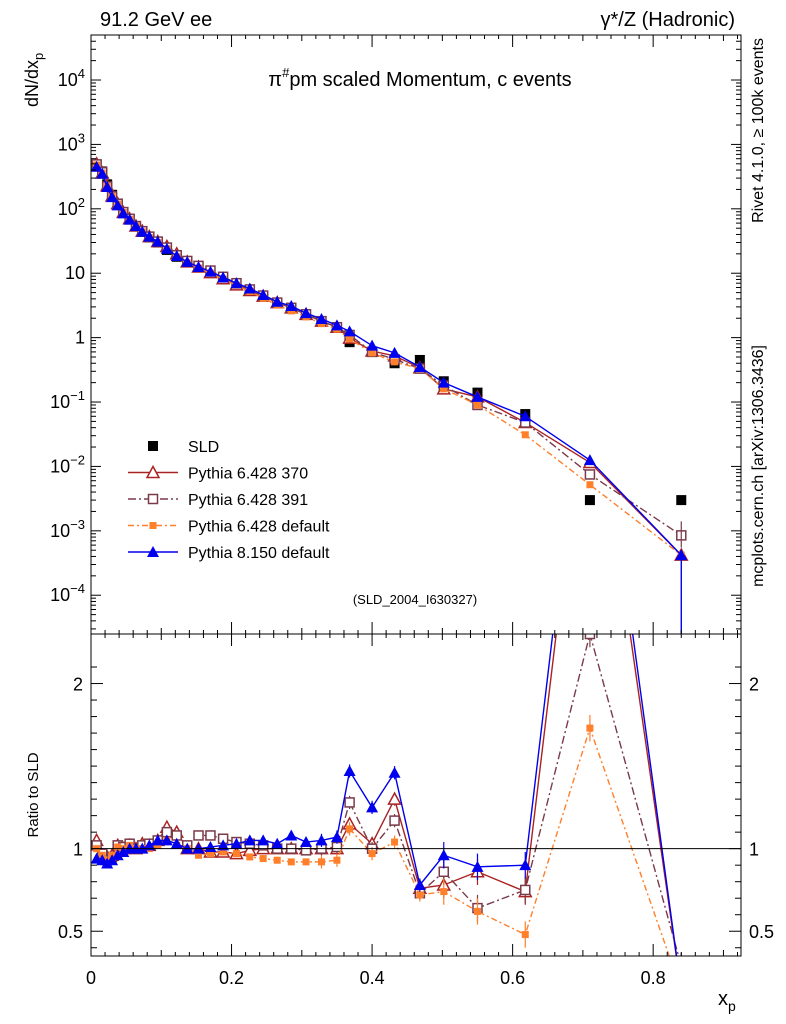  Describe the element at coordinates (248, 474) in the screenshot. I see `legend-label: Pythia 6.428 370` at that location.